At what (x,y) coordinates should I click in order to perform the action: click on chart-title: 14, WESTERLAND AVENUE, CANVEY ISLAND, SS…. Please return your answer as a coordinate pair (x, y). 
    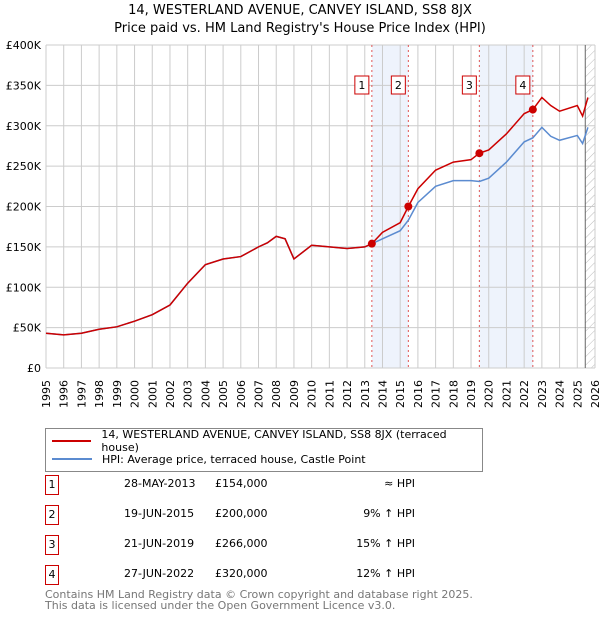
    Looking at the image, I should click on (300, 10).